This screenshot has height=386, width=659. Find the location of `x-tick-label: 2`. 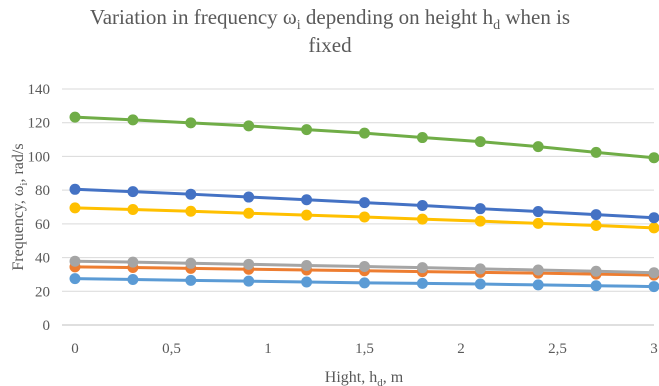

x-tick-label: 2 is located at coordinates (461, 349).